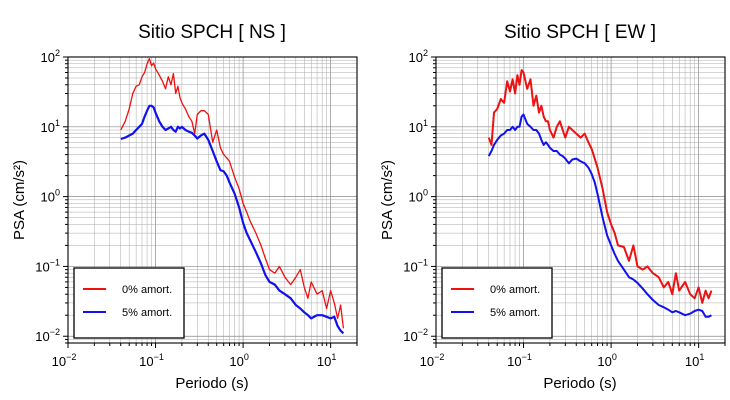 This screenshot has width=730, height=400. I want to click on chart-title: Sitio SPCH [ NS ], so click(212, 32).